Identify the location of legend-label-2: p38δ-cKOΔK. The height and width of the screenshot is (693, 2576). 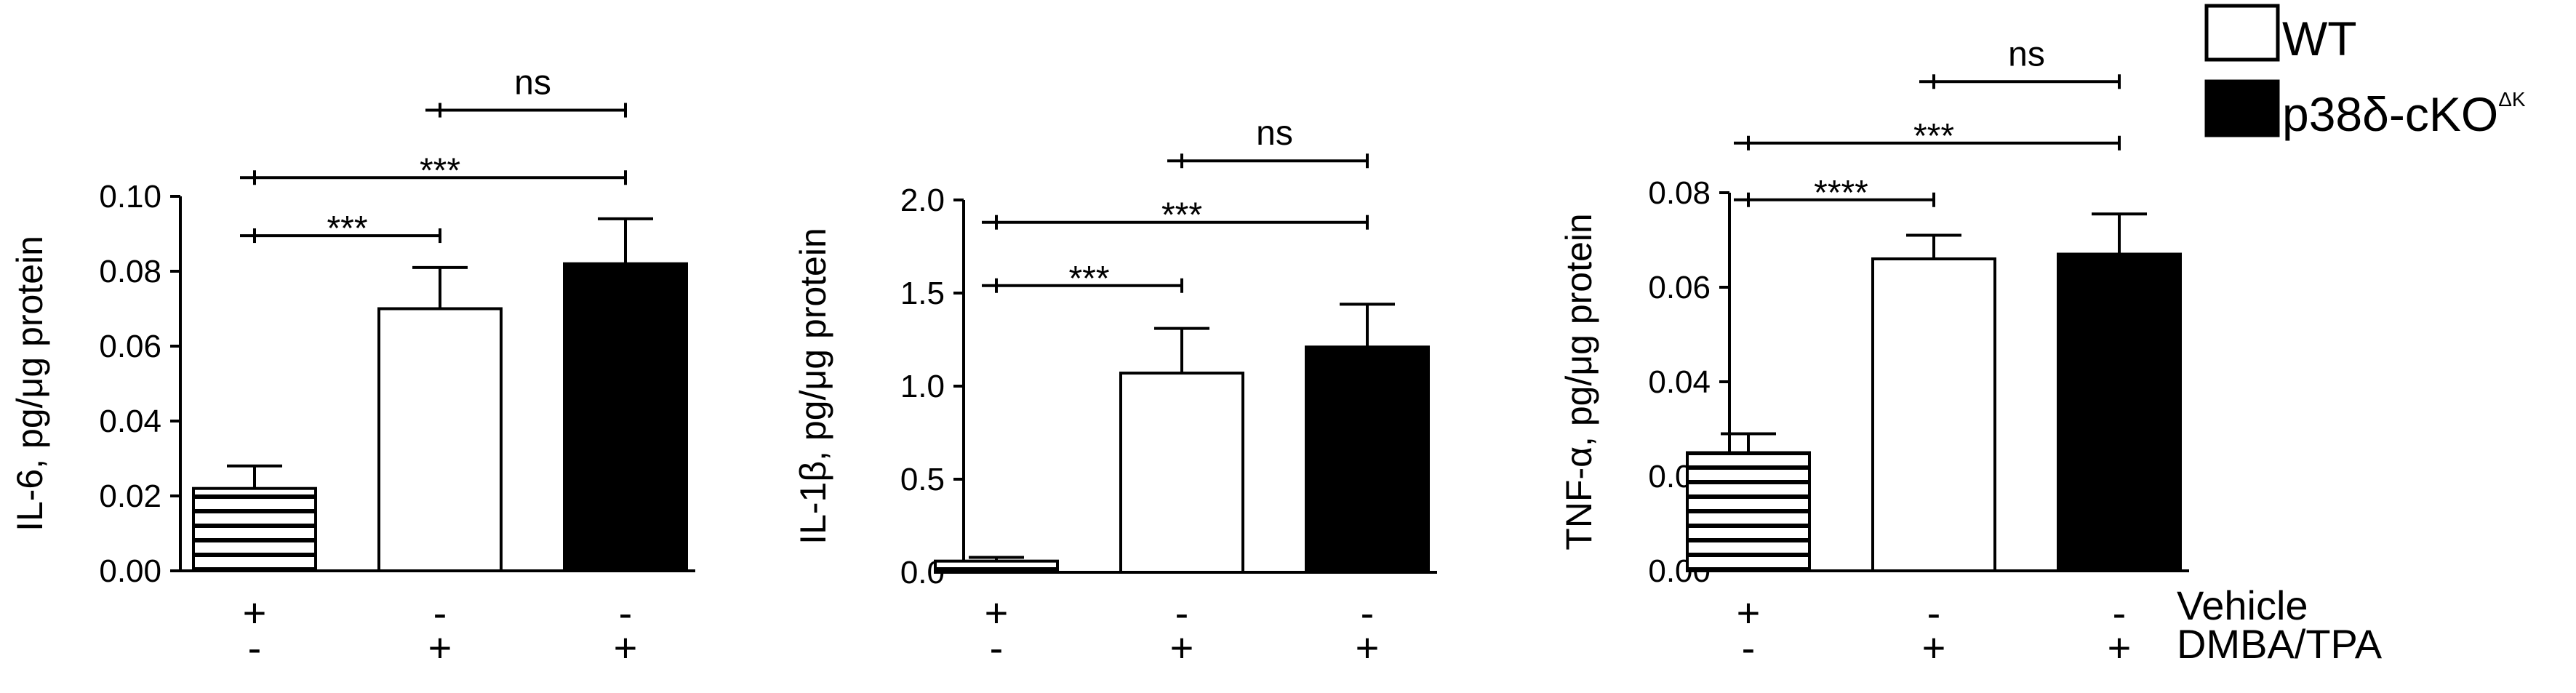
(2404, 114).